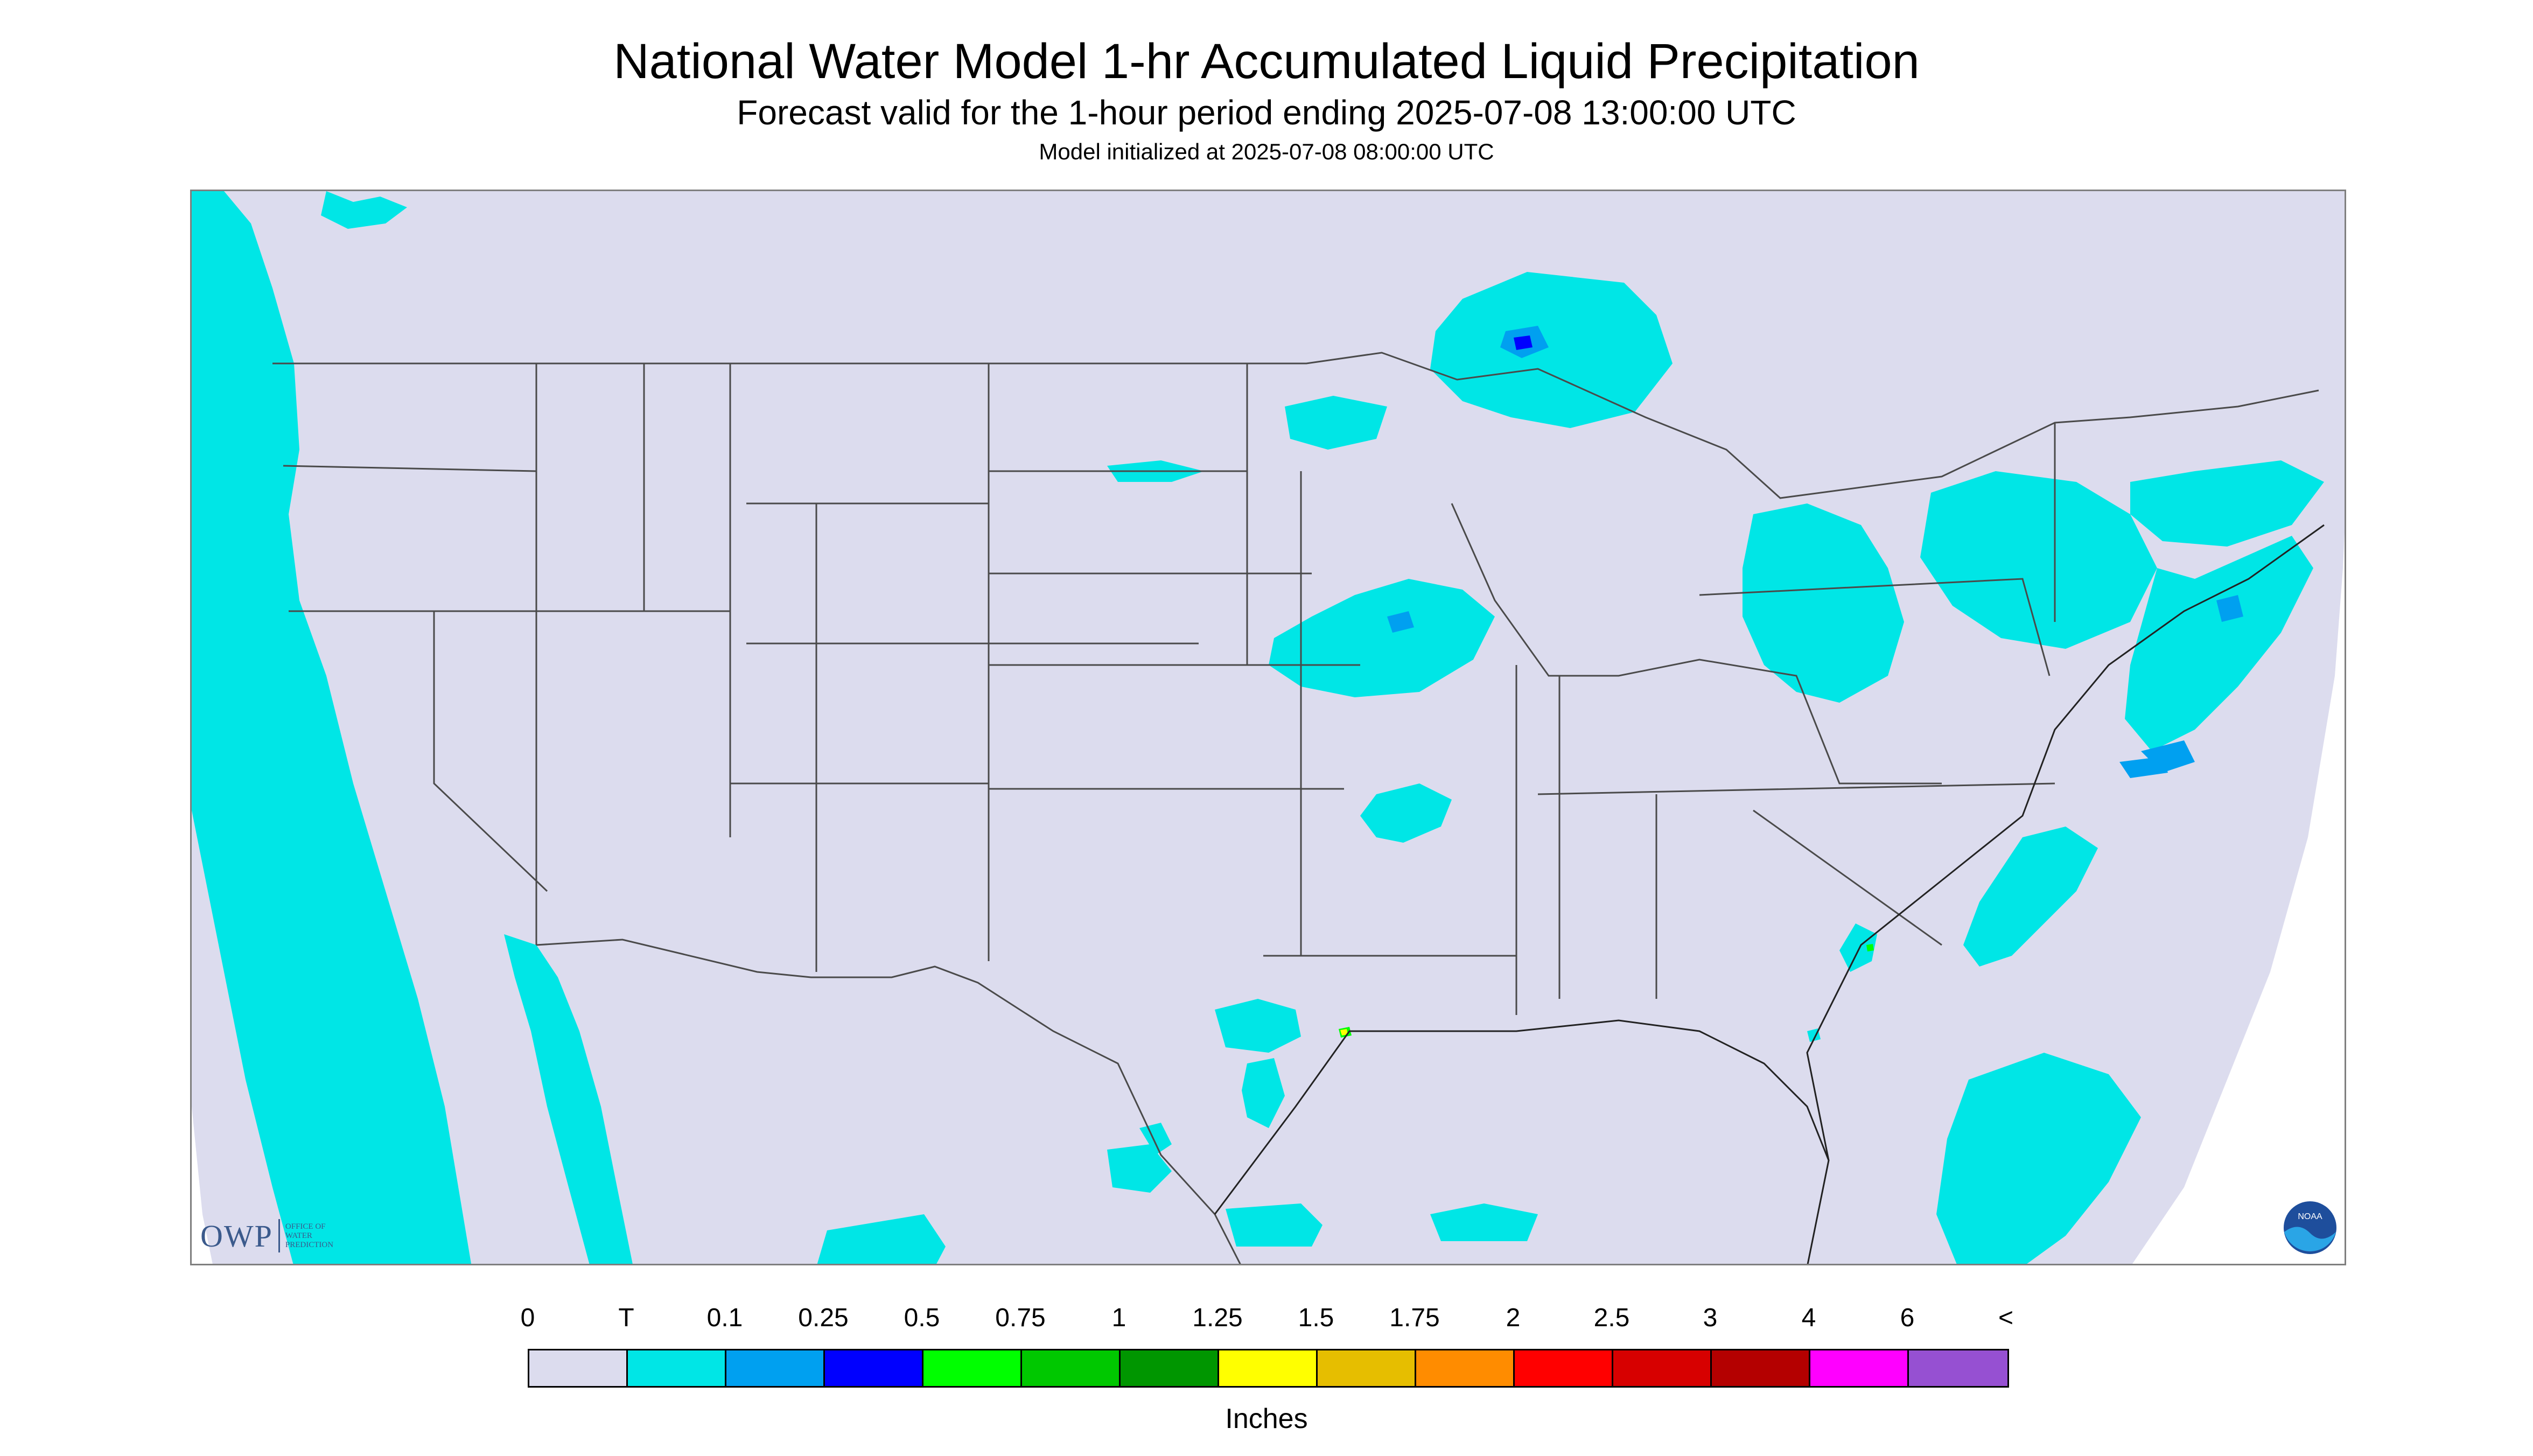 Image resolution: width=2533 pixels, height=1456 pixels. I want to click on owp-subtext-line: PREDICTION, so click(309, 1244).